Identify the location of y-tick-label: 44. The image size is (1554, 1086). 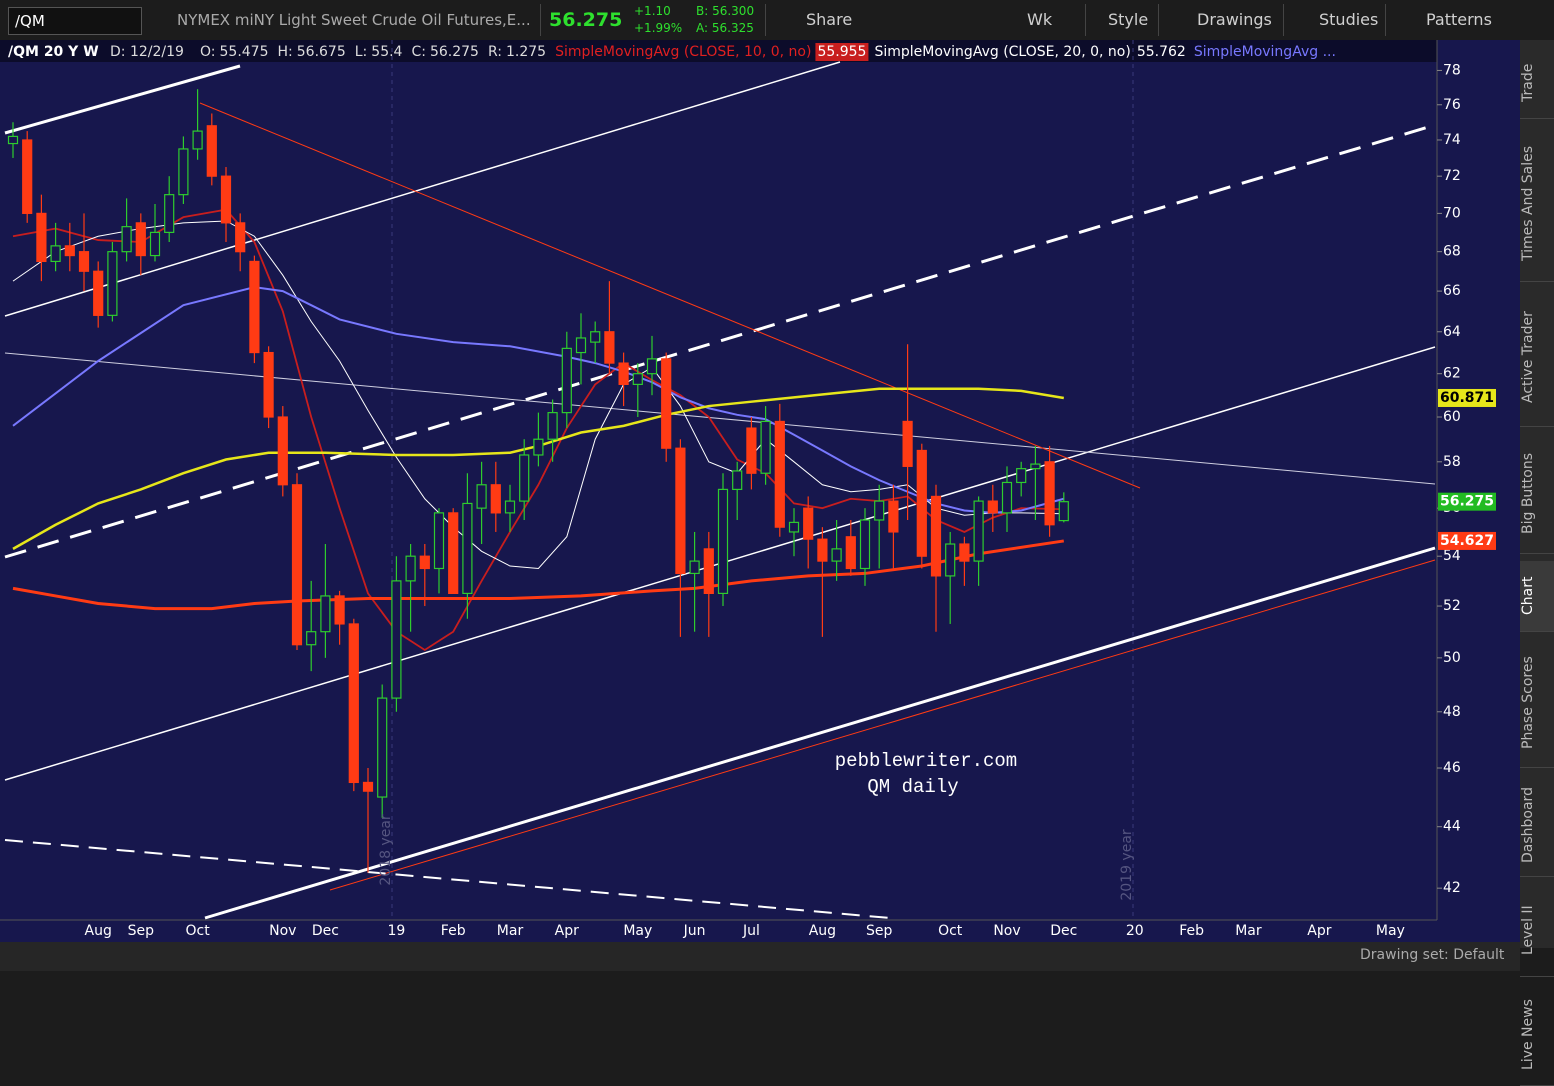
(1452, 827).